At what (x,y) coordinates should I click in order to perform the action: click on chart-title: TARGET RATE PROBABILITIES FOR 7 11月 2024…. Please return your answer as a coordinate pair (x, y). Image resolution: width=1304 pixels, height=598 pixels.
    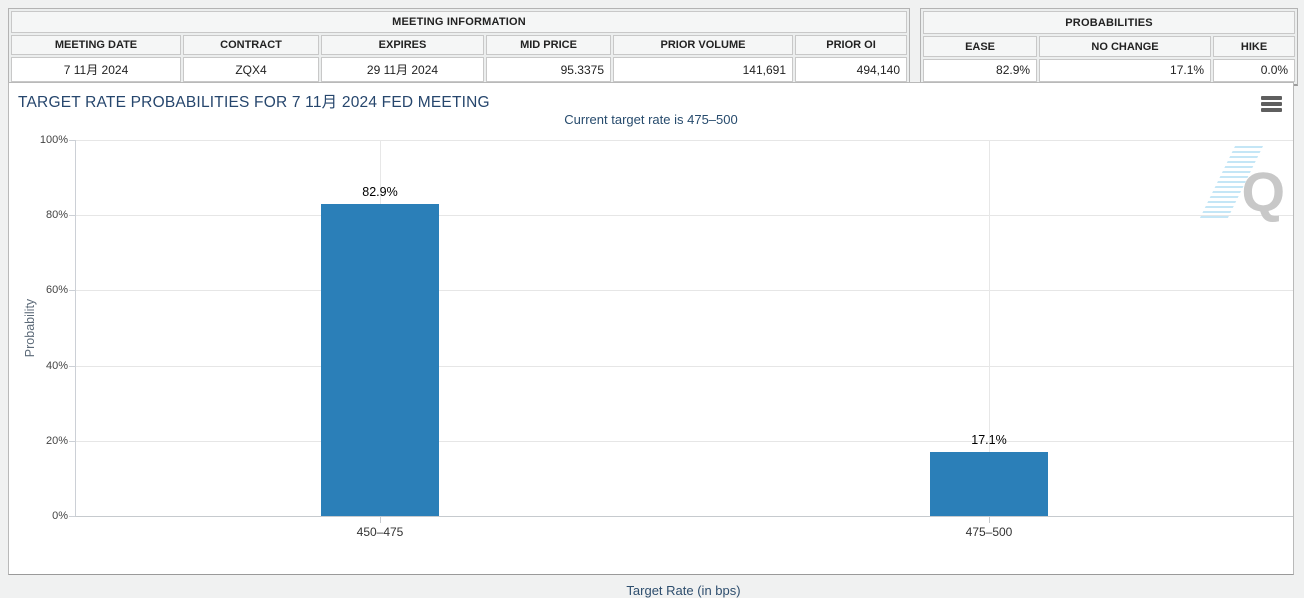
    Looking at the image, I should click on (254, 102).